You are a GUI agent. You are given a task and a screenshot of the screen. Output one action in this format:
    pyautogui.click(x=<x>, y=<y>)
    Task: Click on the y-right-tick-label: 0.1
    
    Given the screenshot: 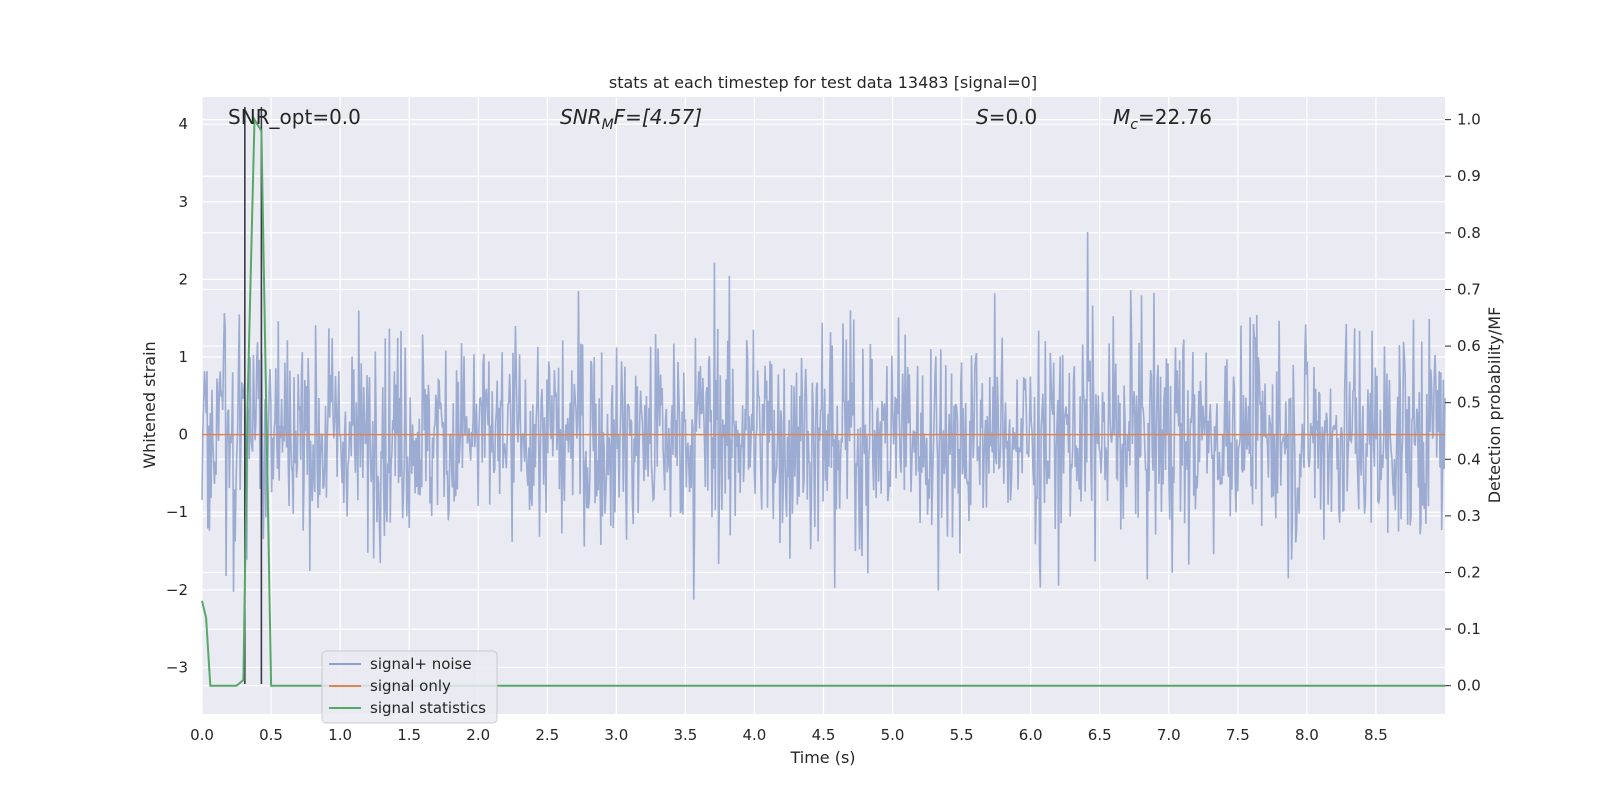 What is the action you would take?
    pyautogui.click(x=1469, y=629)
    